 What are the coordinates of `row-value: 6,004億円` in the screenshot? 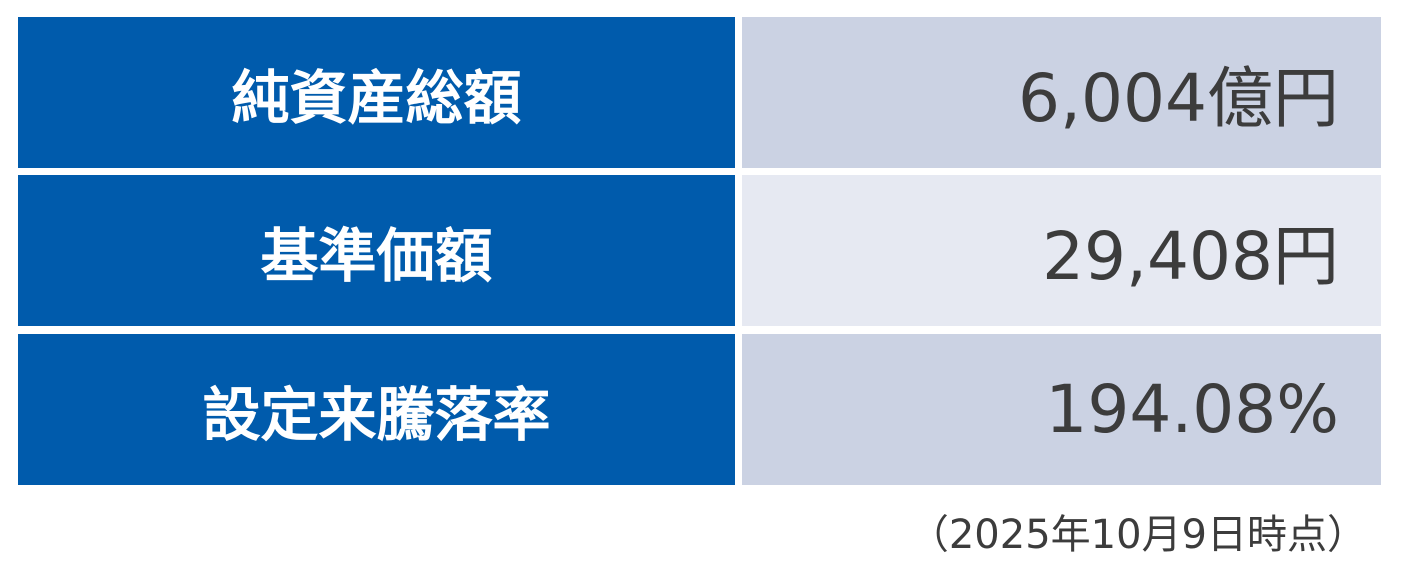 It's located at (1061, 92).